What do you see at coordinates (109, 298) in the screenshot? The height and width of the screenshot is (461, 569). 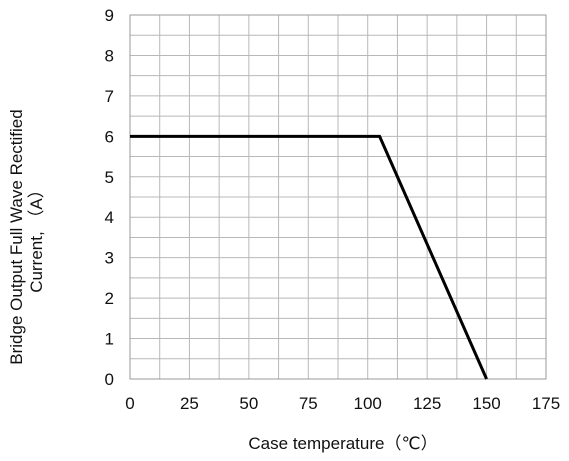 I see `y-tick-label: 2` at bounding box center [109, 298].